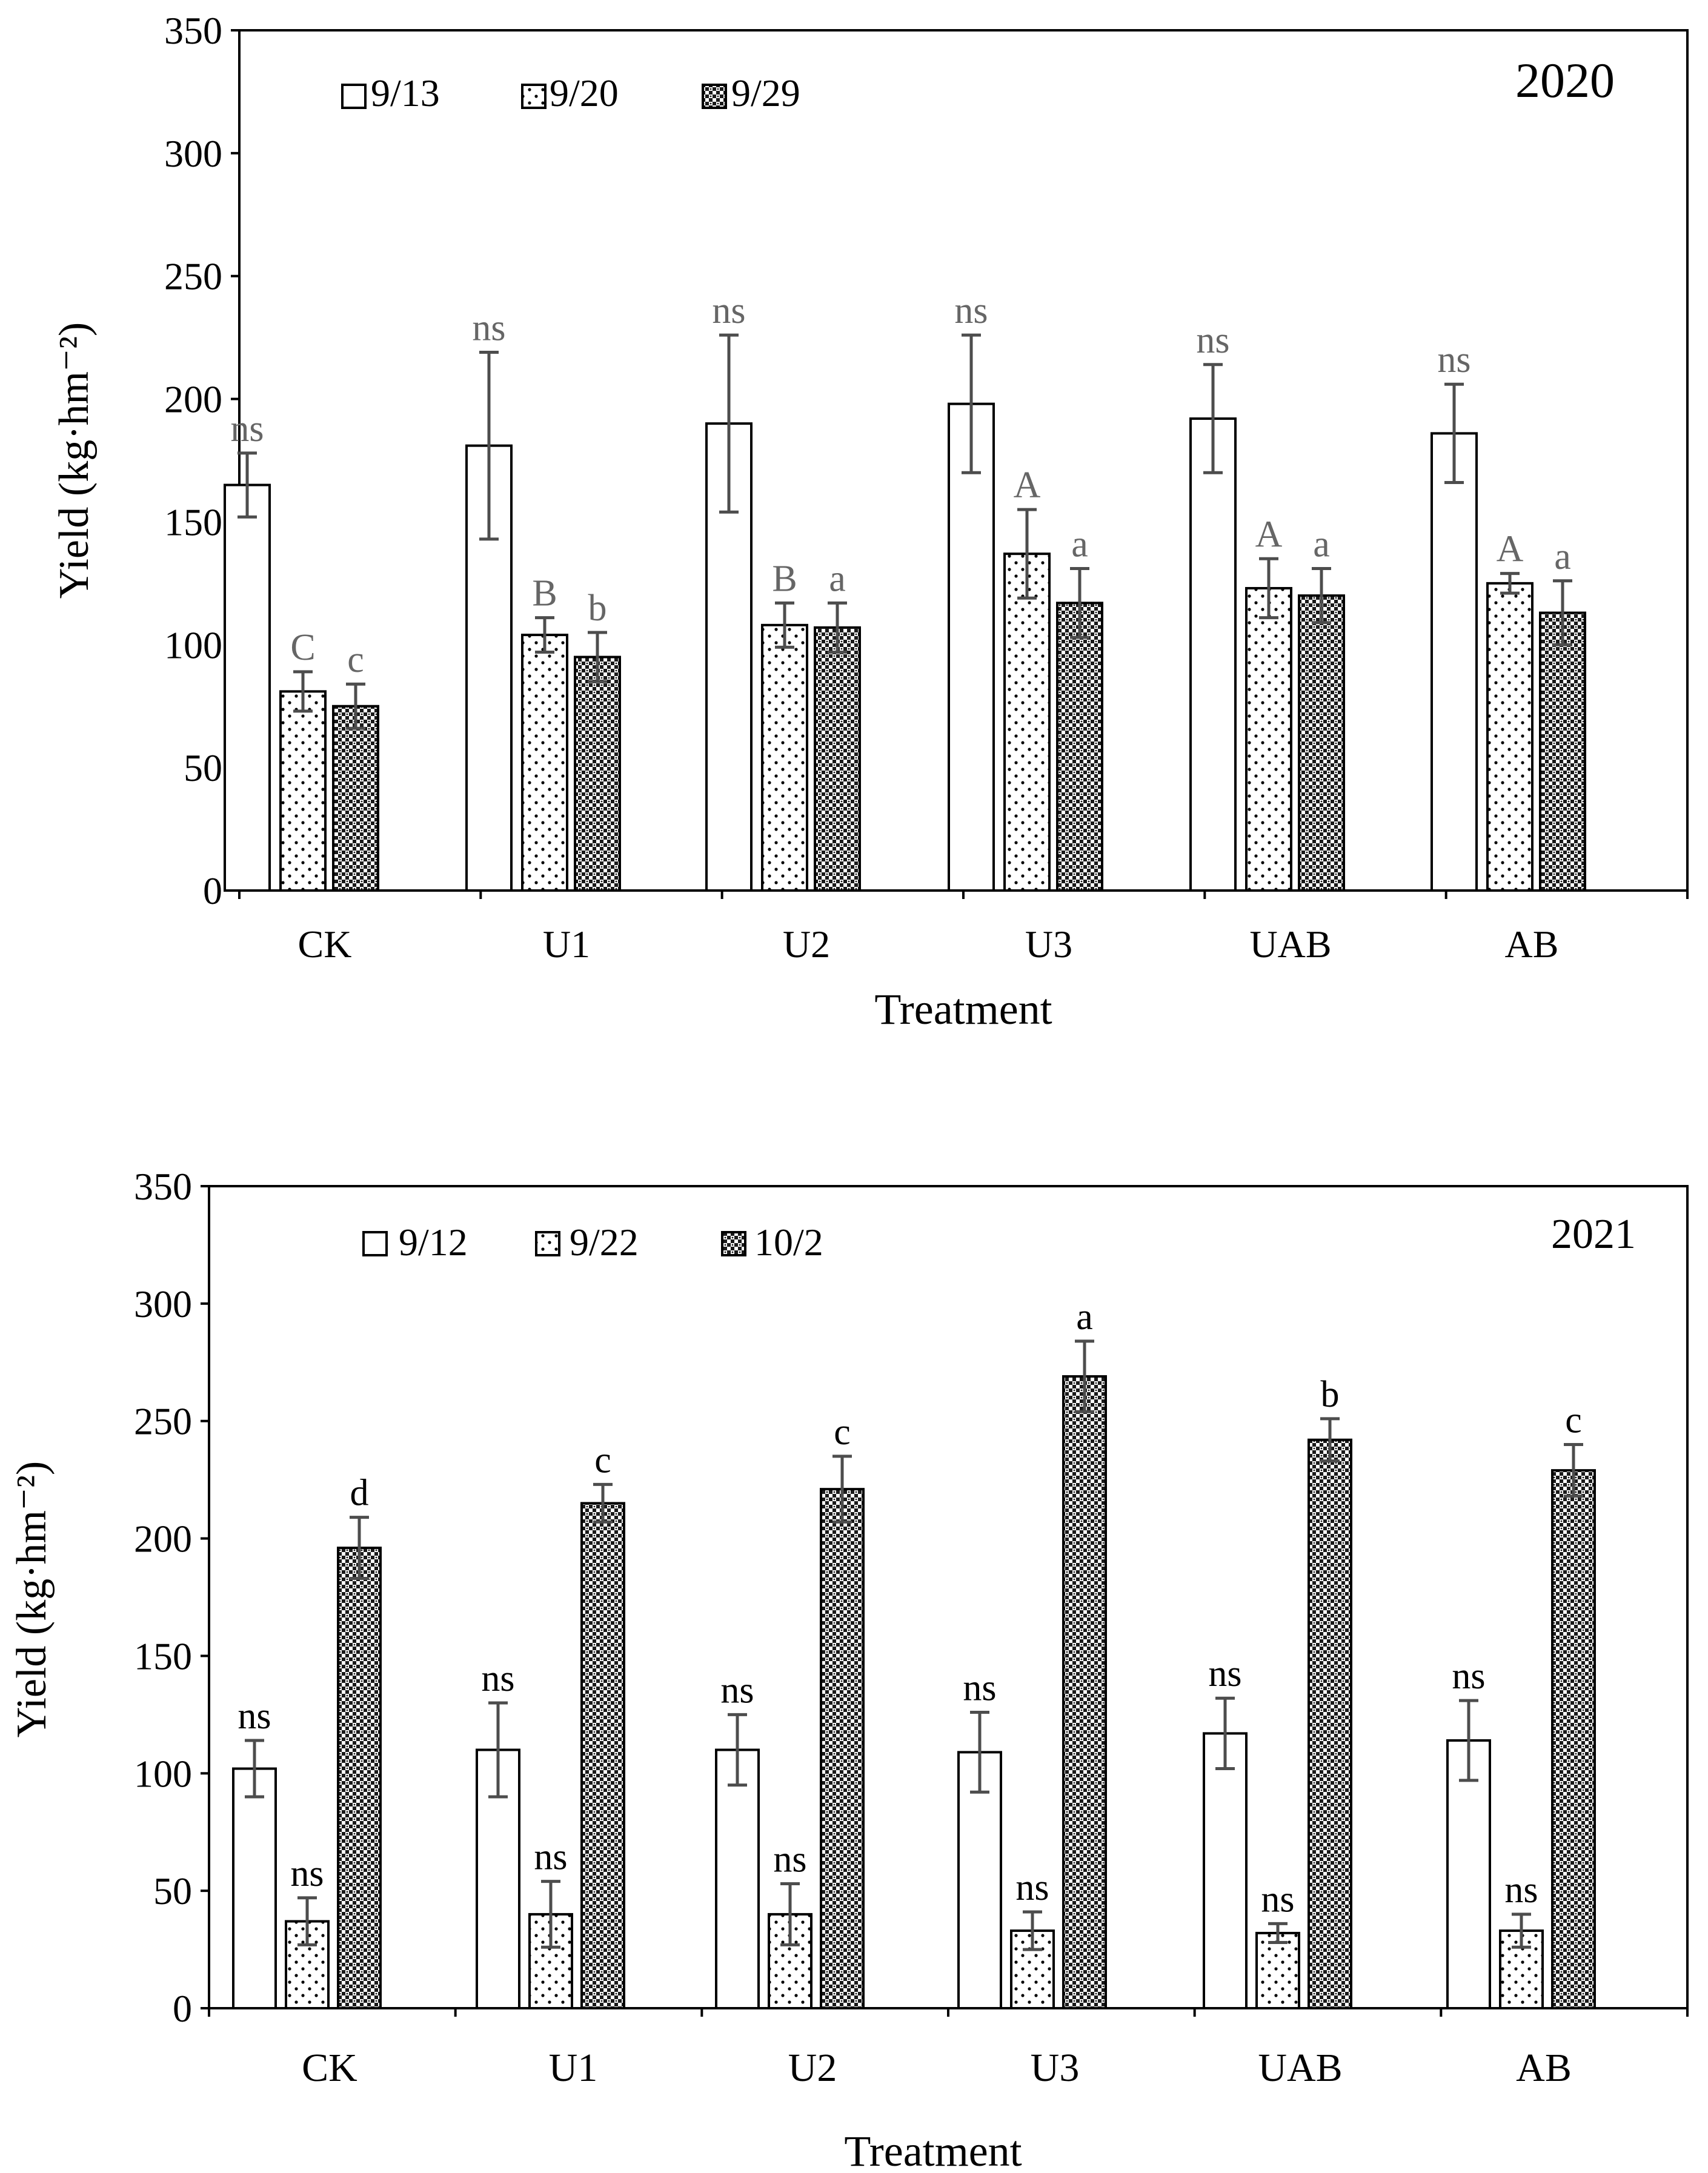  Describe the element at coordinates (405, 92) in the screenshot. I see `legend-label: 9/13` at that location.